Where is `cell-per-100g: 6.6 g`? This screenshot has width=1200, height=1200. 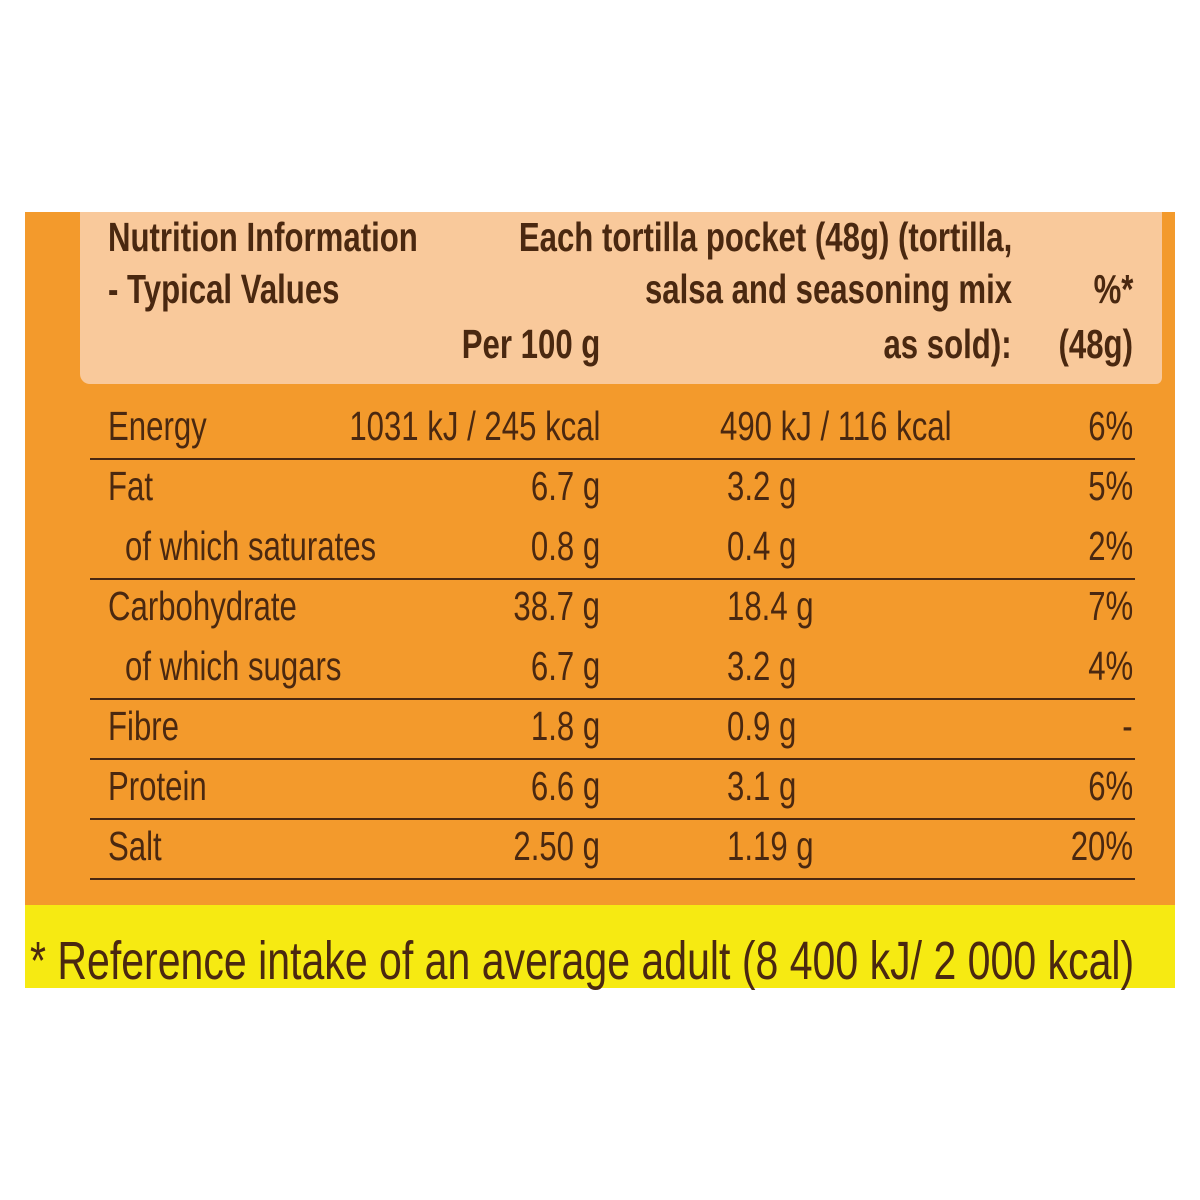
cell-per-100g: 6.6 g is located at coordinates (565, 786).